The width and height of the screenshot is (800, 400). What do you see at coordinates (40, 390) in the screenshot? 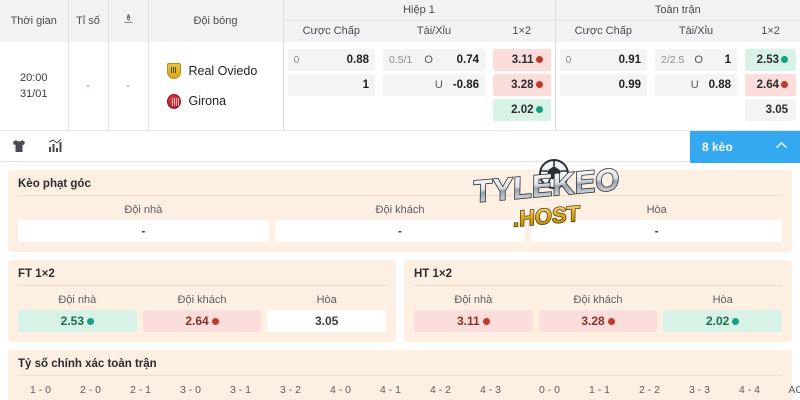
I see `correct-score-col: 1 - 05.9` at bounding box center [40, 390].